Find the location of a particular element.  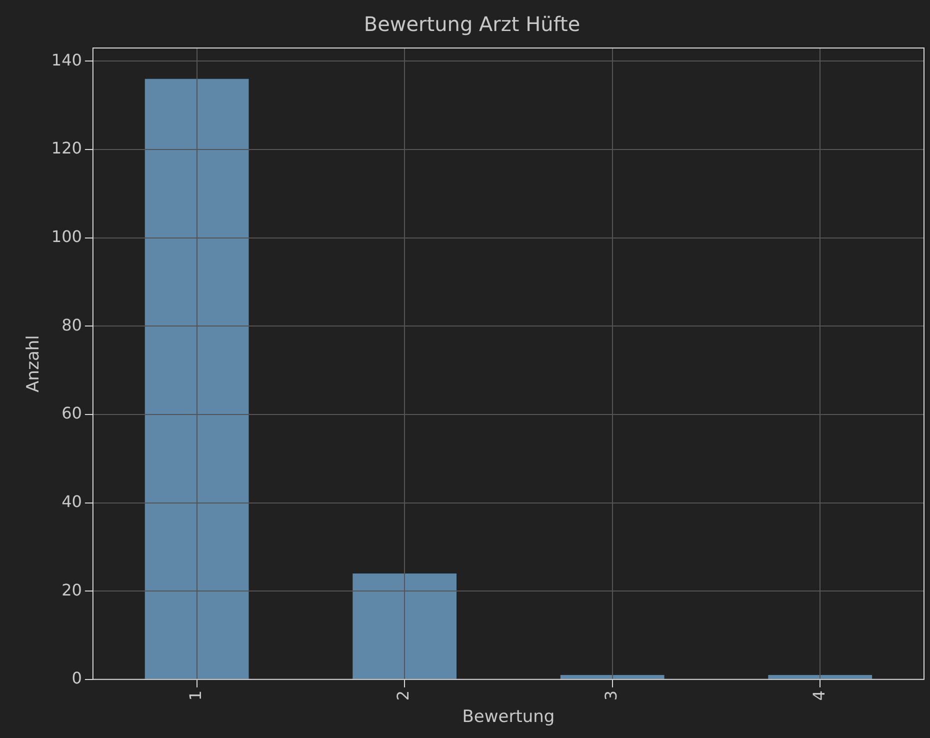

x-tick-label: 2 is located at coordinates (403, 695).